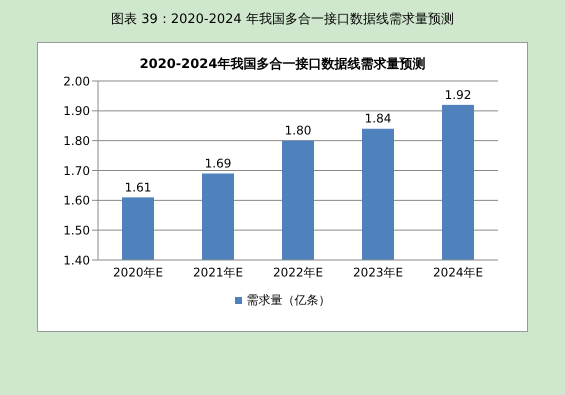 The image size is (565, 395). What do you see at coordinates (76, 260) in the screenshot?
I see `y-tick-label: 1.40` at bounding box center [76, 260].